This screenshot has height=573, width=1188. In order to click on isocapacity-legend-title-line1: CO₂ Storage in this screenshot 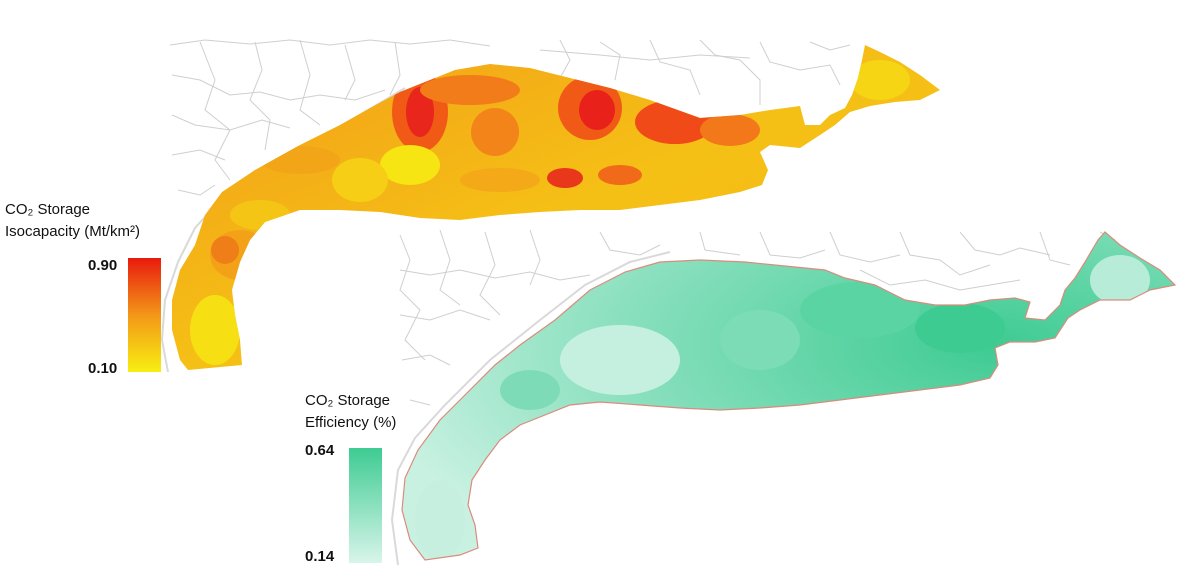, I will do `click(48, 209)`.